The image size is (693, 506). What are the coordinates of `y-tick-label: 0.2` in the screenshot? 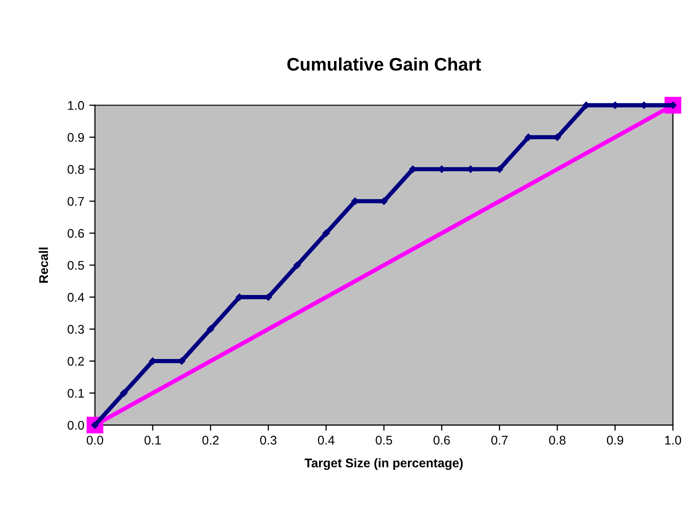 It's located at (76, 361).